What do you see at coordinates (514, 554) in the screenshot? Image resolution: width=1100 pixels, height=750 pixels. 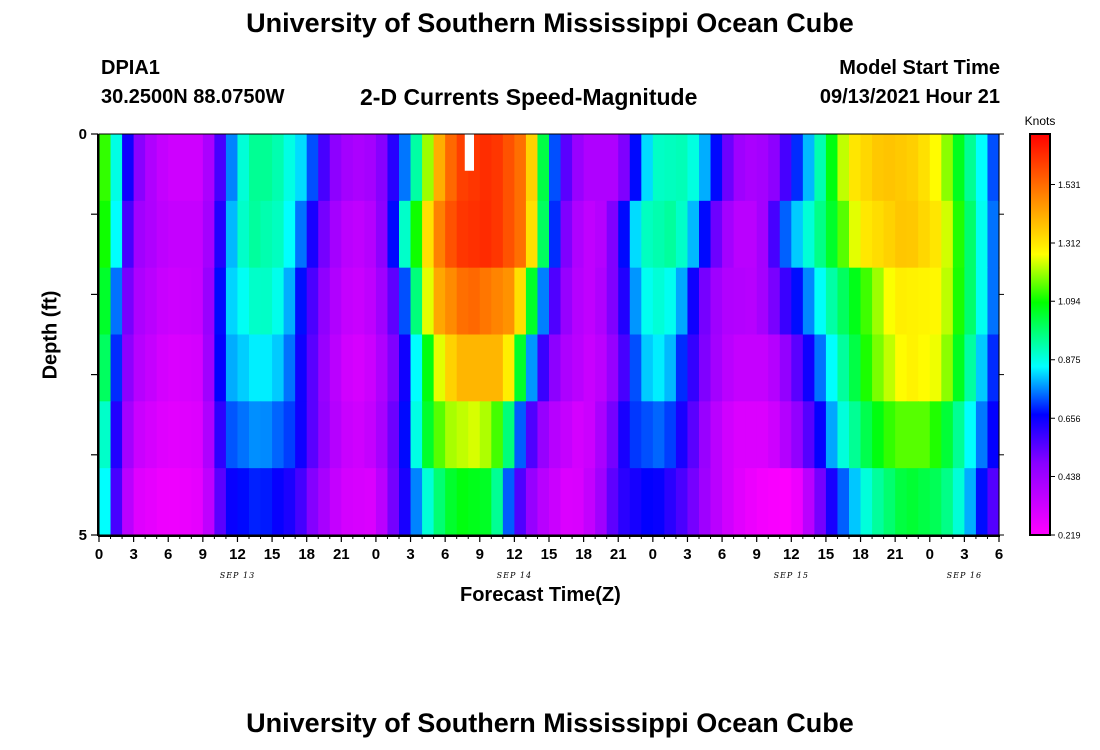 I see `x-tick-label: 12` at bounding box center [514, 554].